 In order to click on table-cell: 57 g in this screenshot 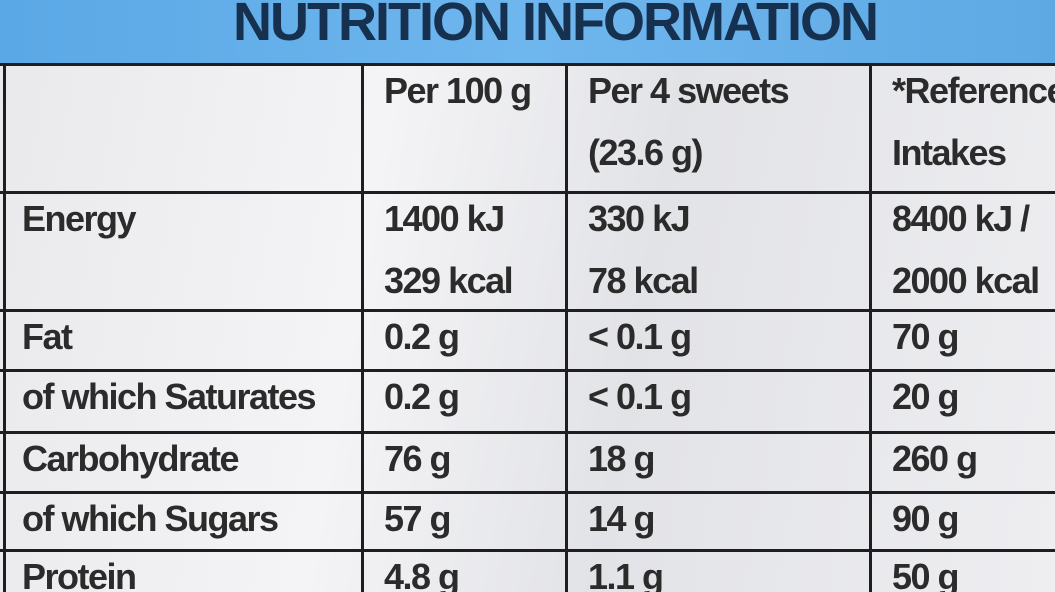, I will do `click(464, 521)`.